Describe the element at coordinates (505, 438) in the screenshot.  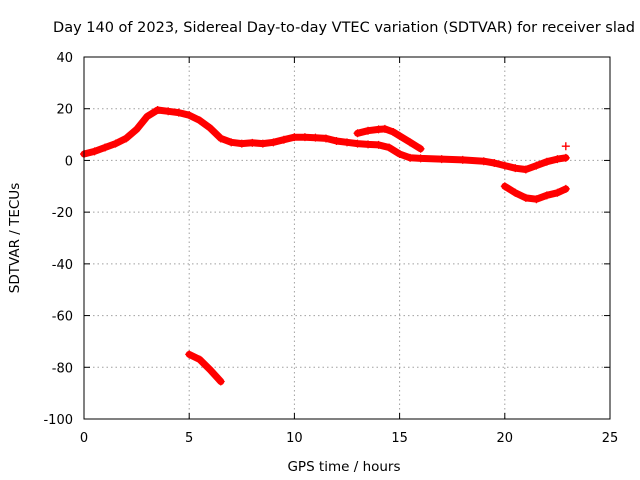
I see `x-tick-label: 20` at that location.